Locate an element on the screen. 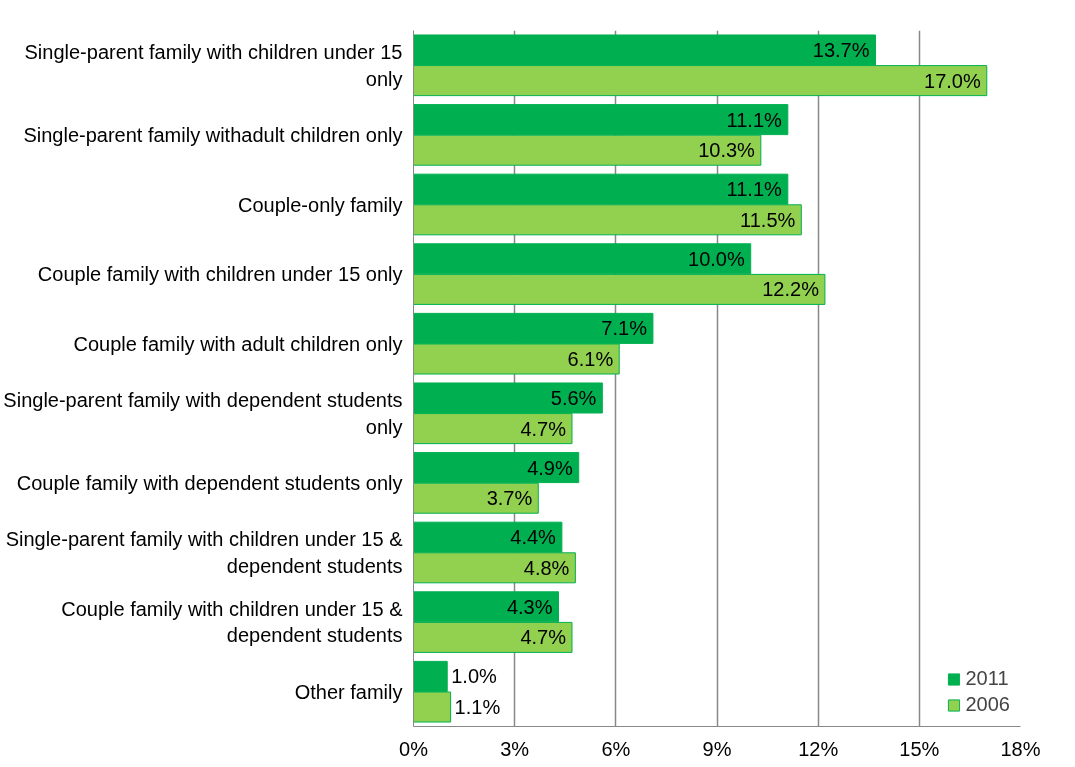 The image size is (1075, 767). x-tick-label: 3% is located at coordinates (515, 748).